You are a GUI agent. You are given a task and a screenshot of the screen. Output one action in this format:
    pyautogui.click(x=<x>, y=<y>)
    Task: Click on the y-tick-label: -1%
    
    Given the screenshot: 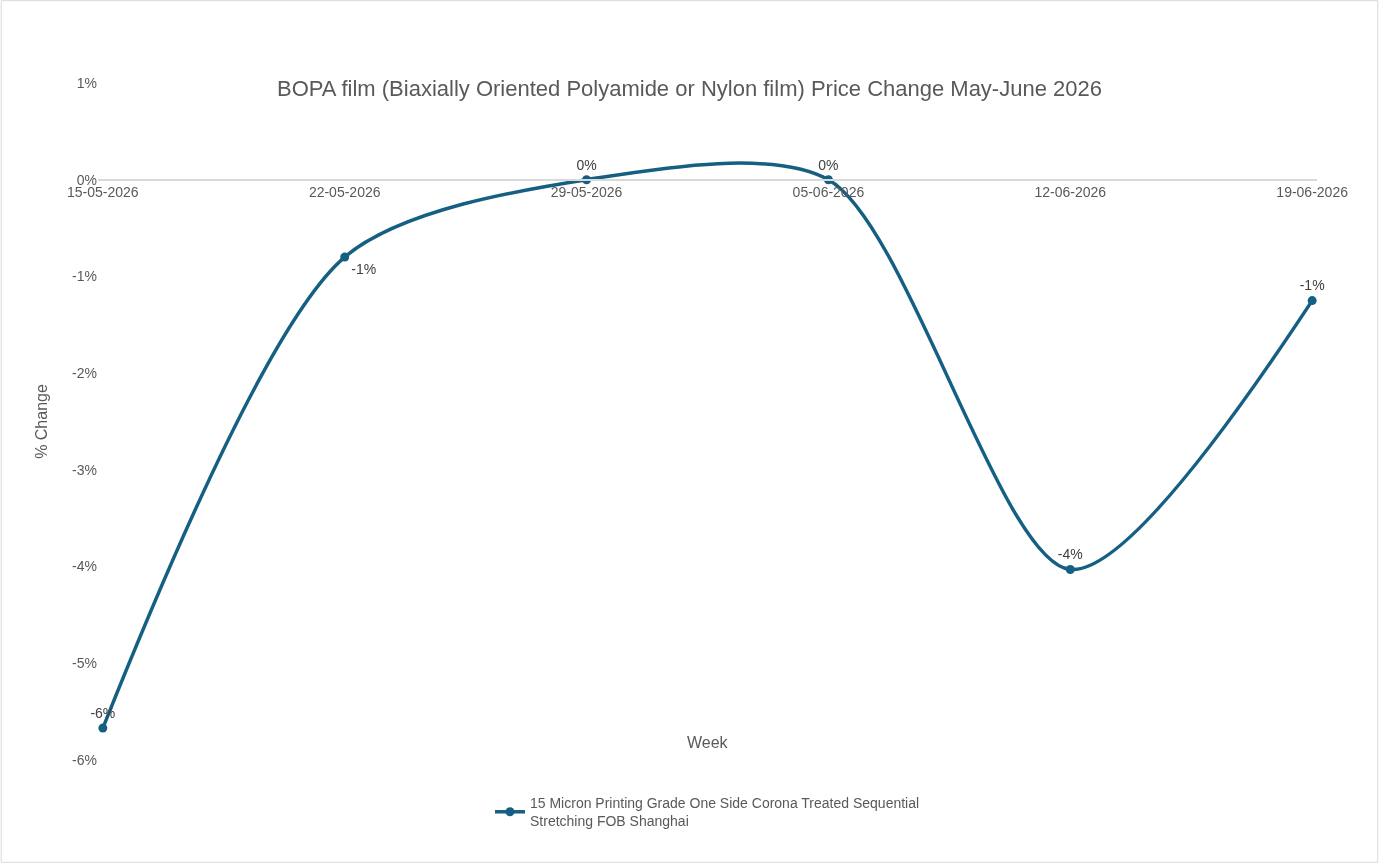 What is the action you would take?
    pyautogui.click(x=84, y=276)
    